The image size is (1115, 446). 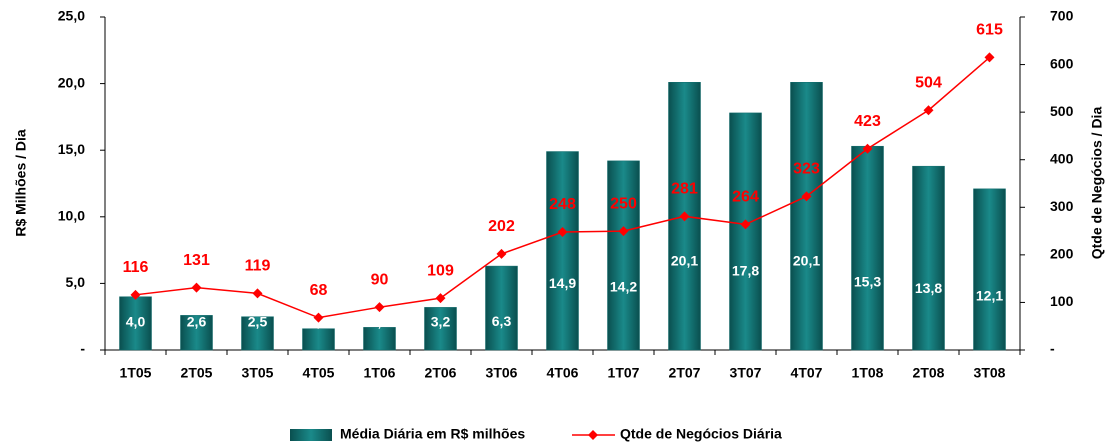 What do you see at coordinates (685, 373) in the screenshot?
I see `x-tick-label: 2T07` at bounding box center [685, 373].